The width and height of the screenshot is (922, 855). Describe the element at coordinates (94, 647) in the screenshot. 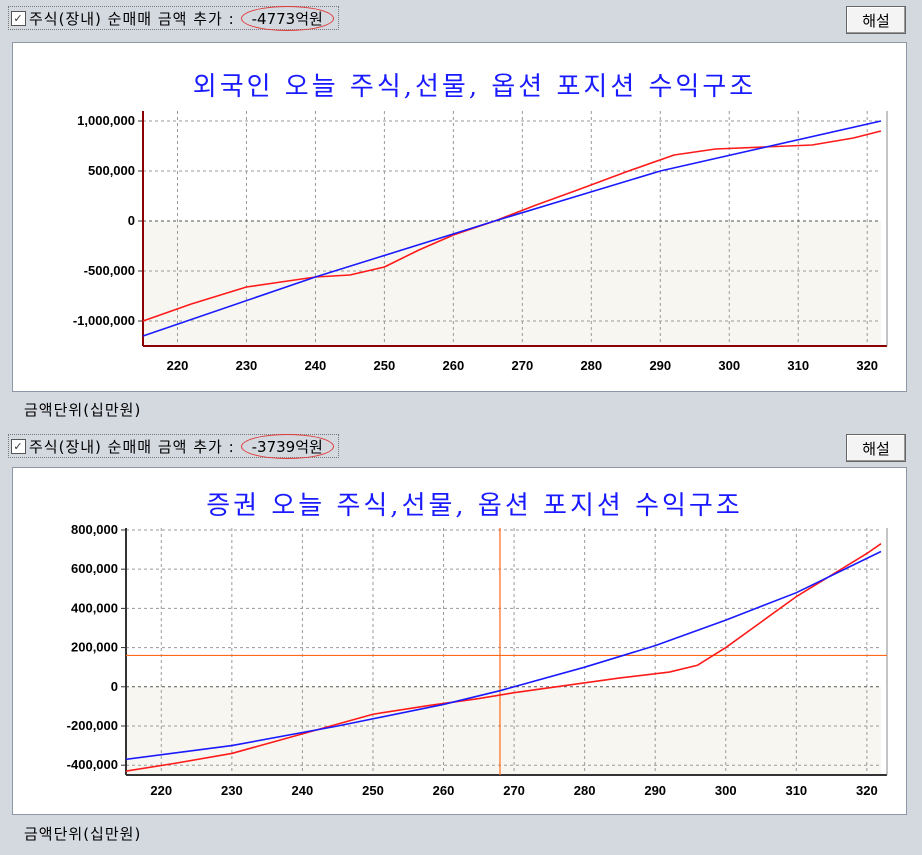

I see `y-tick-label: 200,000` at that location.